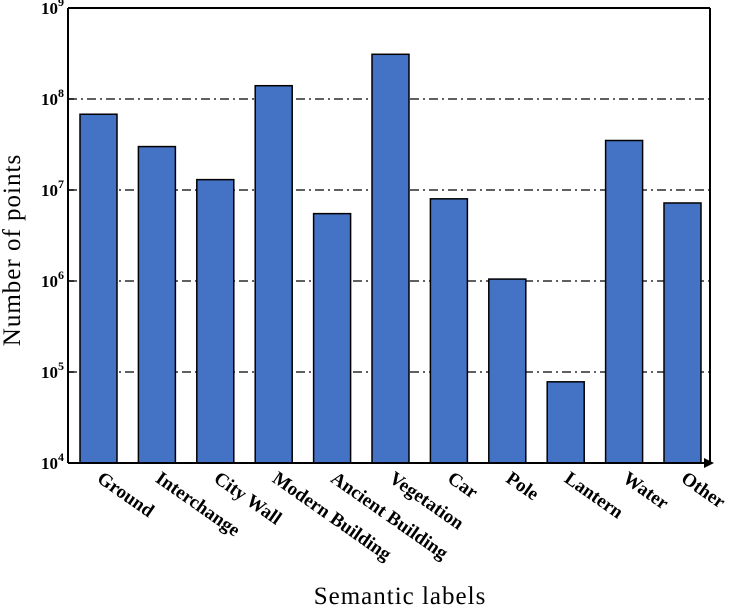  Describe the element at coordinates (52, 279) in the screenshot. I see `y-tick-label: 10⁶` at that location.